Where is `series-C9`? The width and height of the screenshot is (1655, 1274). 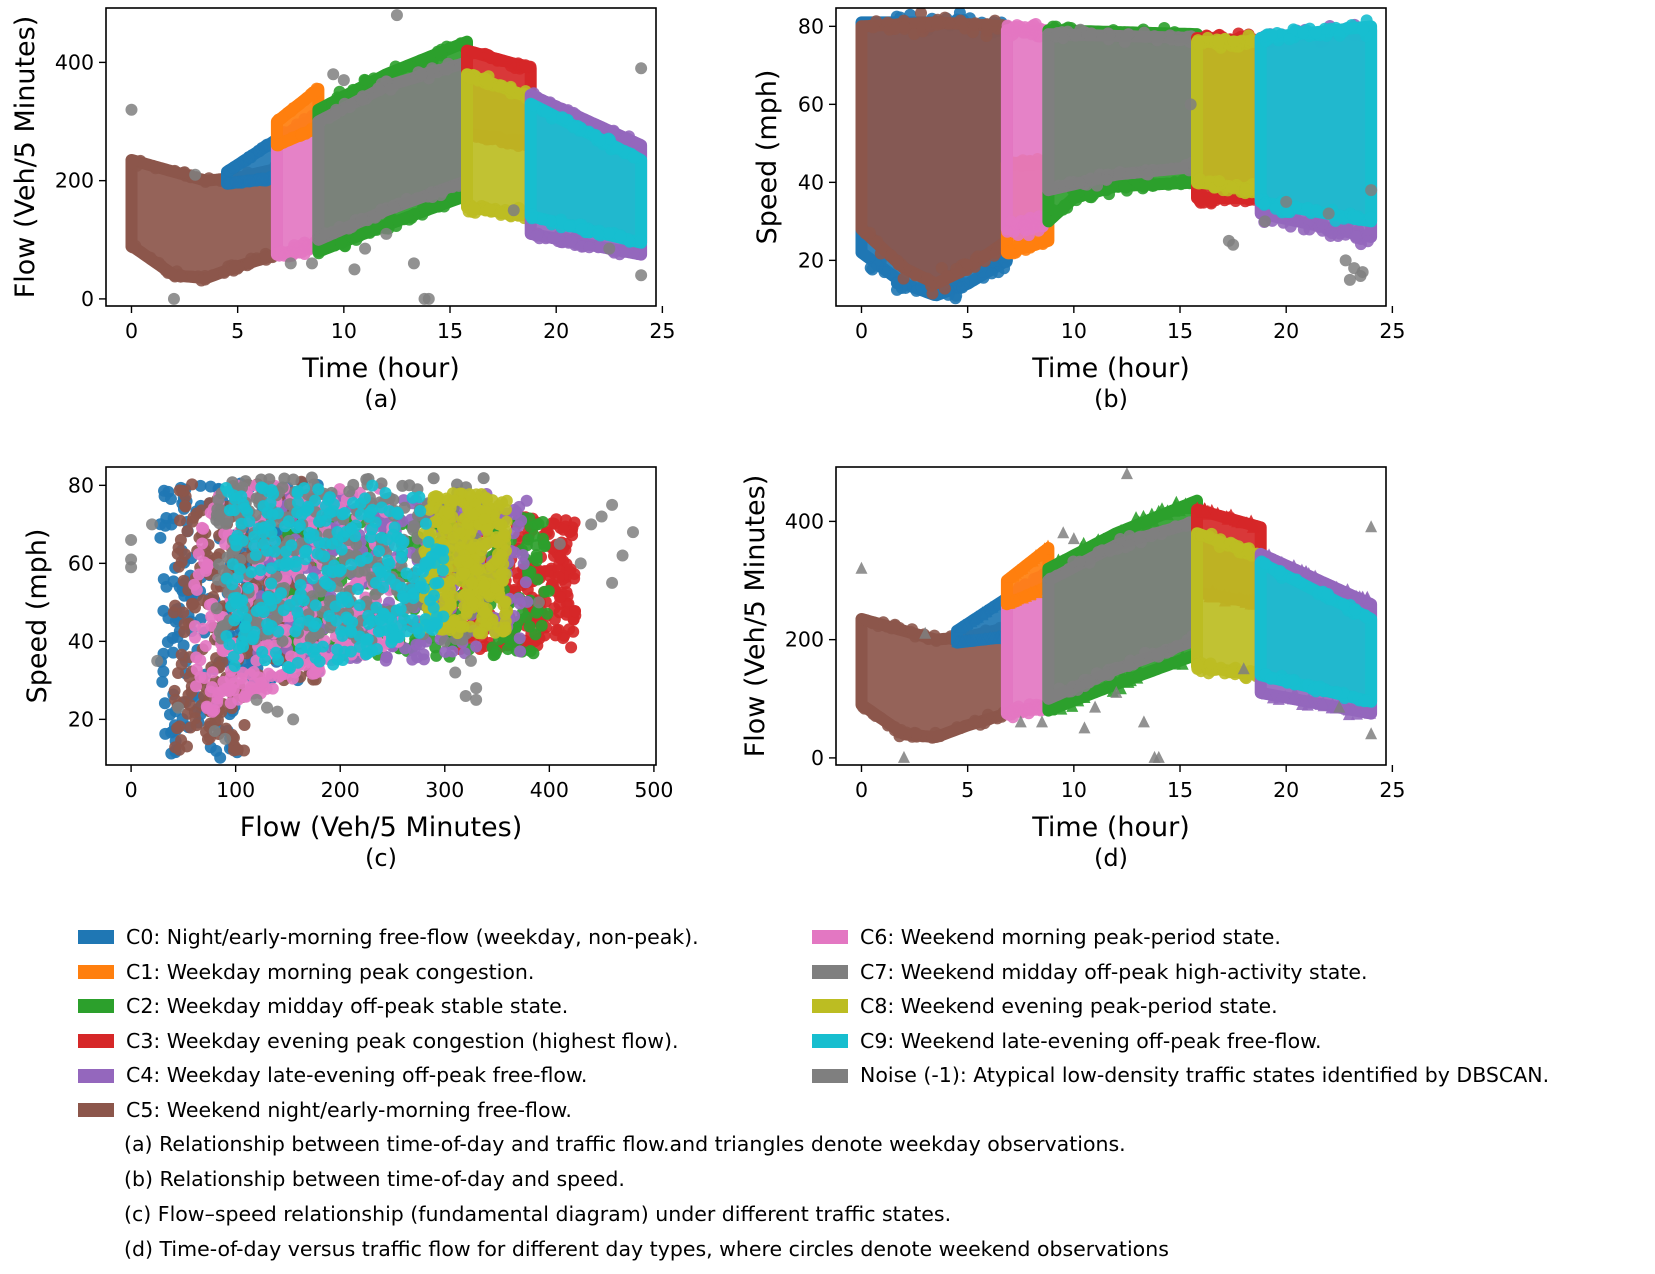 series-C9 is located at coordinates (586, 173).